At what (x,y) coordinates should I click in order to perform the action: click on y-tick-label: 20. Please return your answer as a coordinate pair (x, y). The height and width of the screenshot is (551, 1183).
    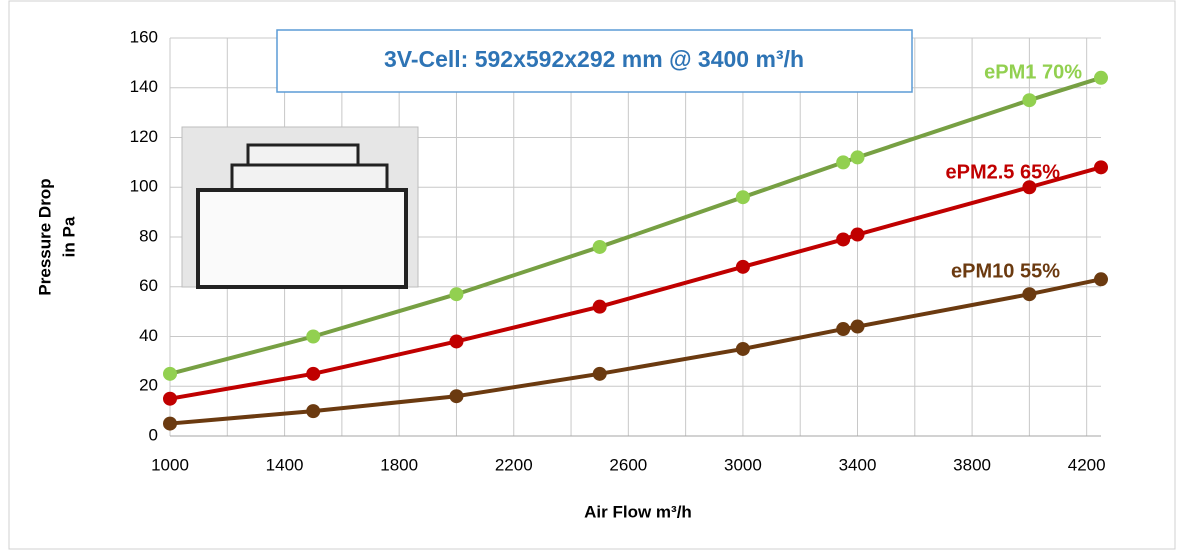
    Looking at the image, I should click on (148, 385).